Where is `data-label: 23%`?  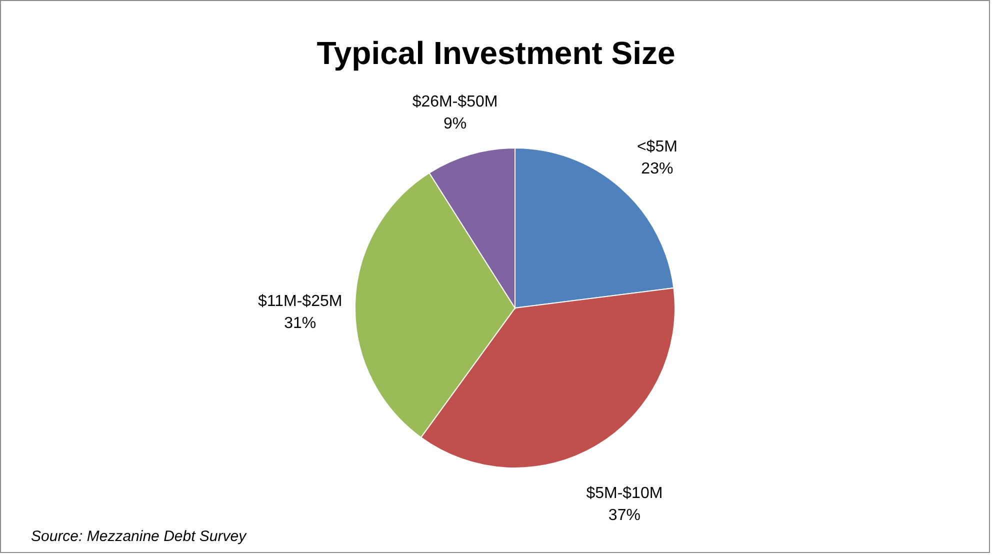 data-label: 23% is located at coordinates (657, 169).